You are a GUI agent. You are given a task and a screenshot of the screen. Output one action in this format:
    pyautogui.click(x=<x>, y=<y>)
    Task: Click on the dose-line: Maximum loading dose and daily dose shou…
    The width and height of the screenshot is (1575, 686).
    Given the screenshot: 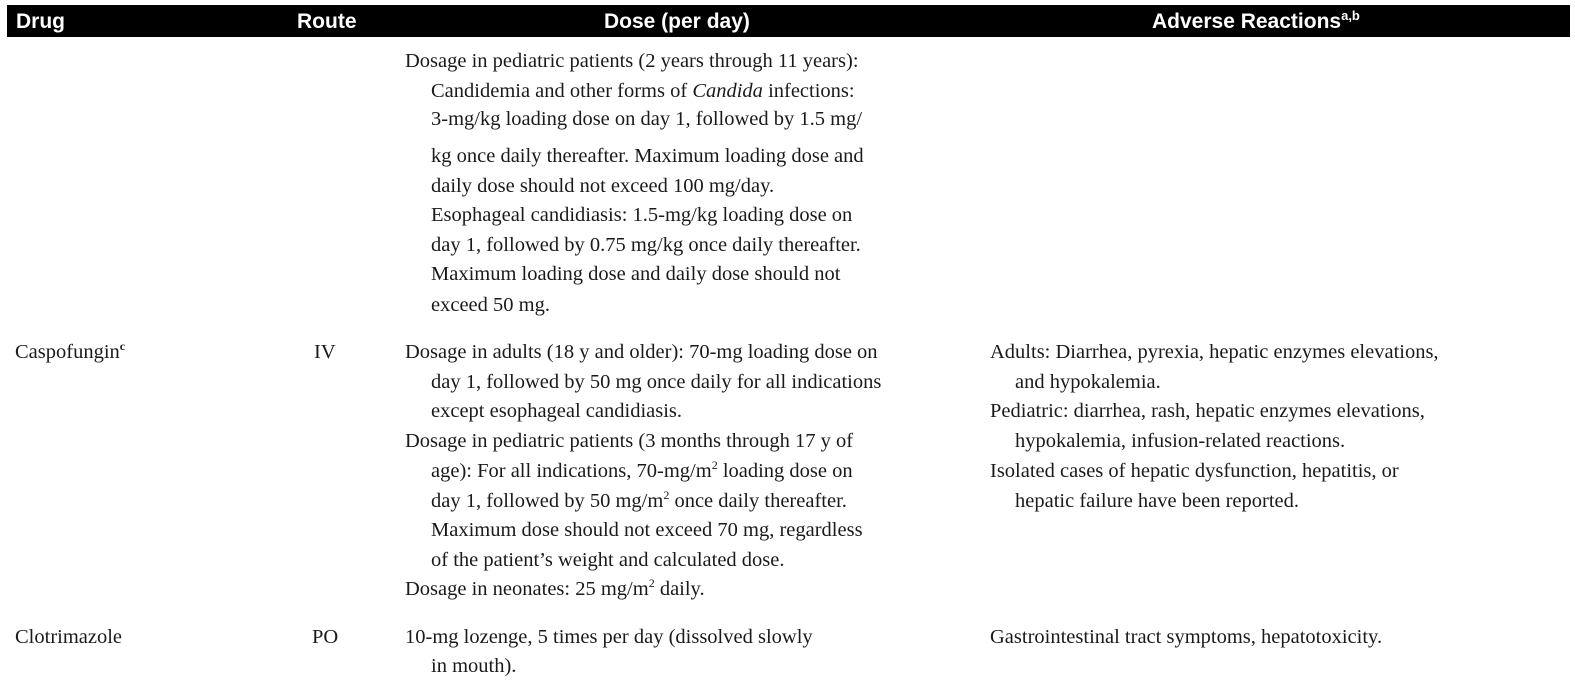 What is the action you would take?
    pyautogui.click(x=636, y=274)
    